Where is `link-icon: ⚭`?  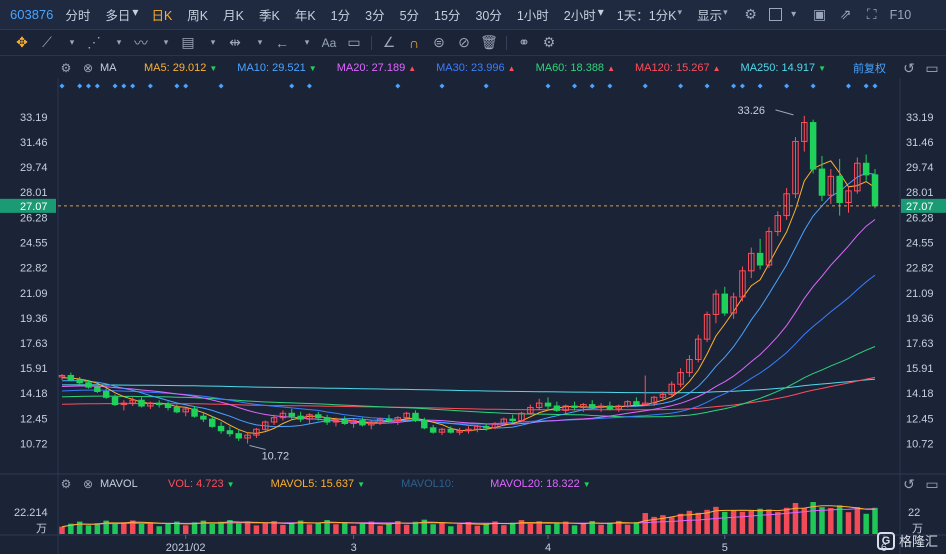
link-icon: ⚭ is located at coordinates (524, 42).